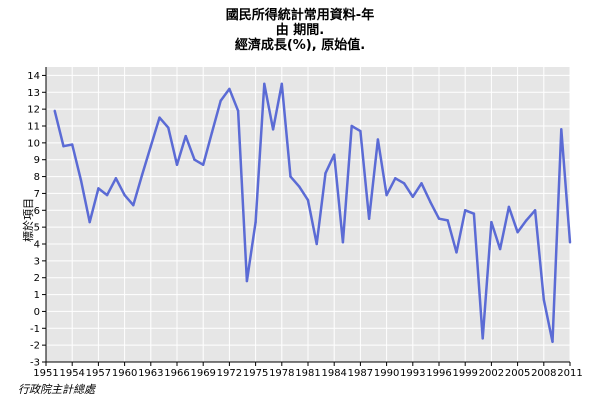 This screenshot has width=600, height=400. Describe the element at coordinates (71, 373) in the screenshot. I see `x-tick-label: 1954` at that location.